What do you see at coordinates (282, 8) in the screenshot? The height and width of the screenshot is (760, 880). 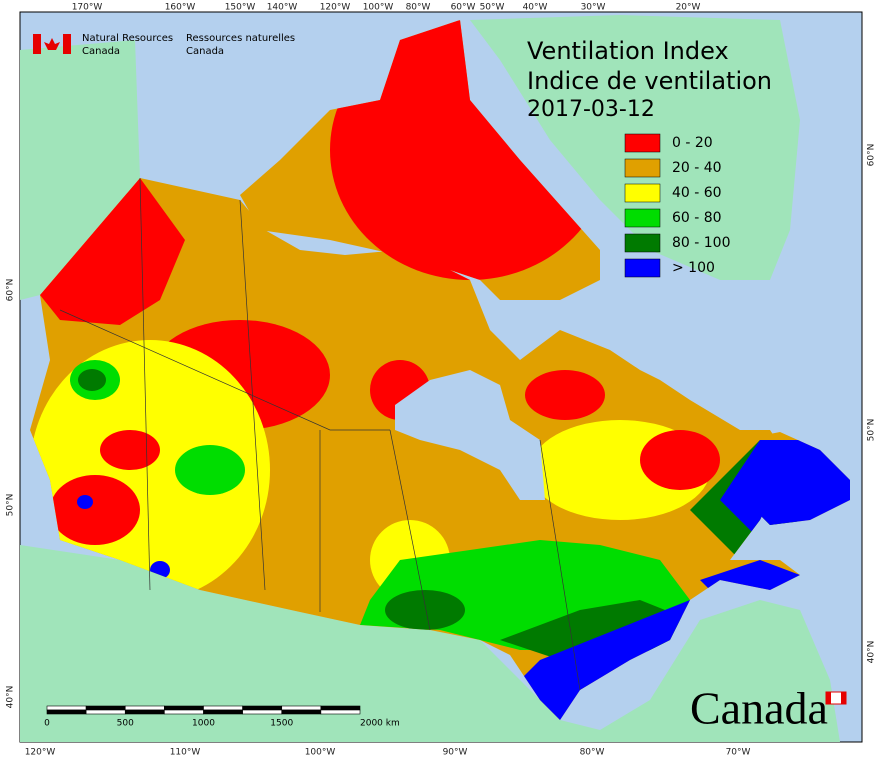 I see `graticule-label: 140°W` at bounding box center [282, 8].